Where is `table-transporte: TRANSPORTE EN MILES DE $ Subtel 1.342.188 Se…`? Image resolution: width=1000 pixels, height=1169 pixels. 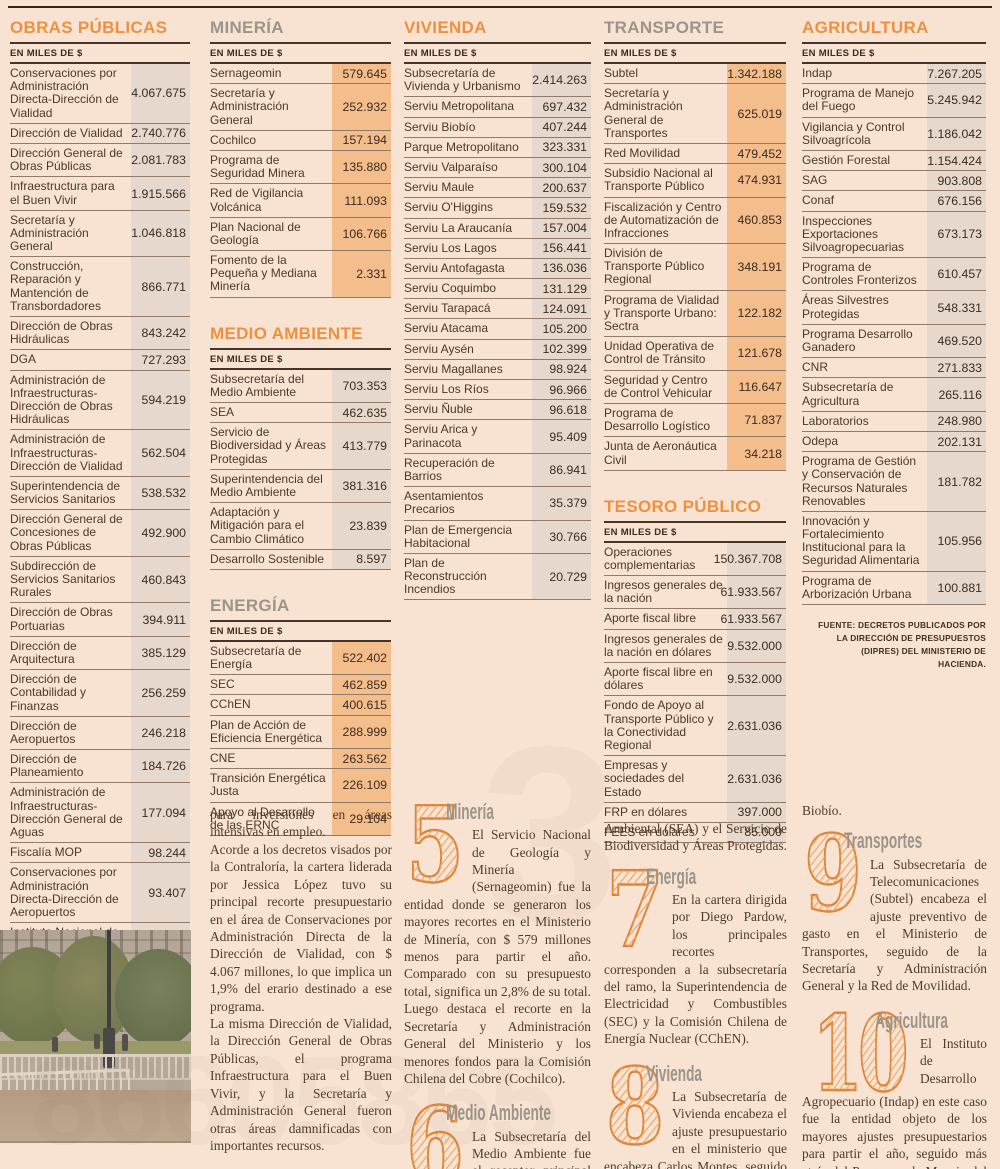
table-transporte: TRANSPORTE EN MILES DE $ Subtel 1.342.188 Se… is located at coordinates (695, 244).